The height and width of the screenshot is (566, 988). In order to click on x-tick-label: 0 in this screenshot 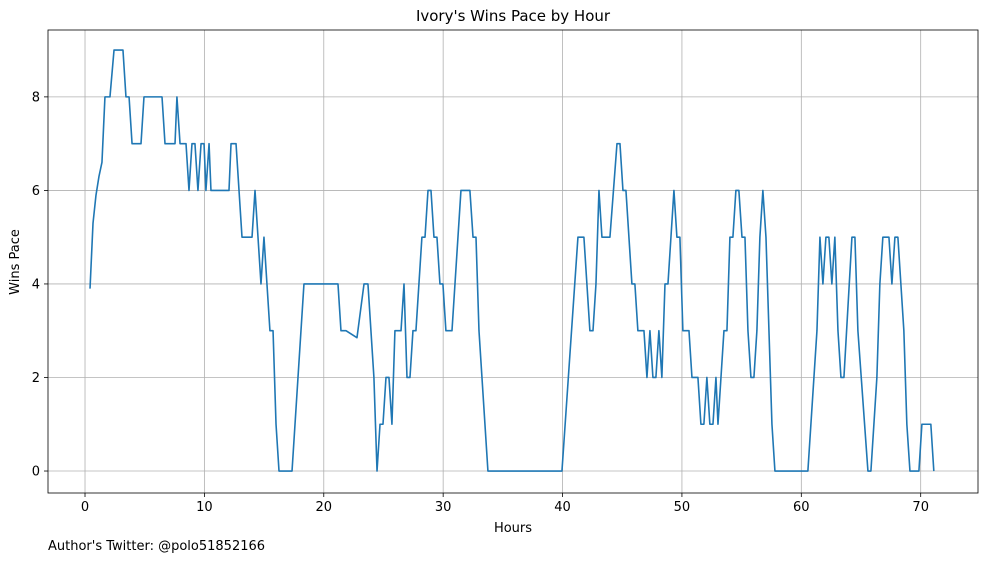, I will do `click(85, 507)`.